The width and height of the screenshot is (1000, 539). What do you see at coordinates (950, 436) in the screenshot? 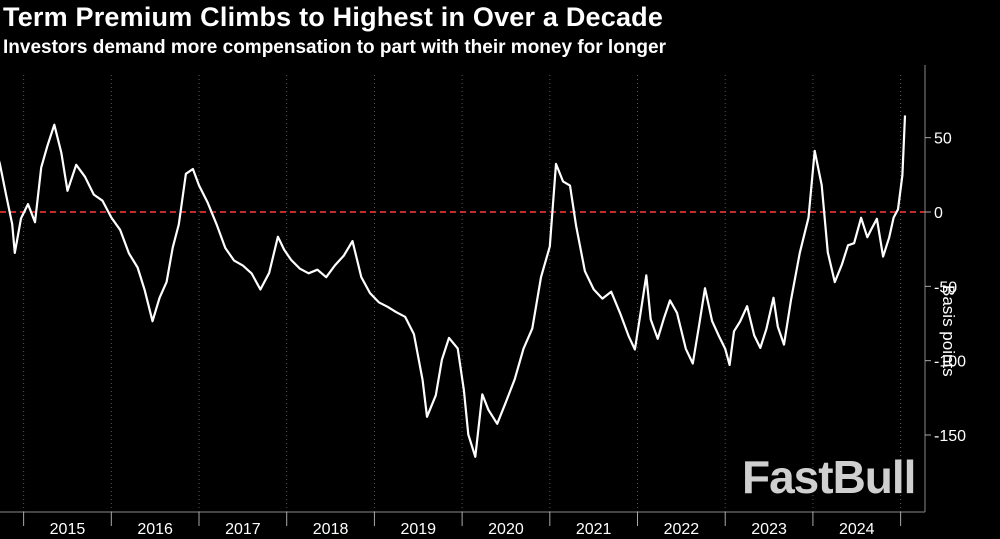
I see `y-tick-label: -150` at bounding box center [950, 436].